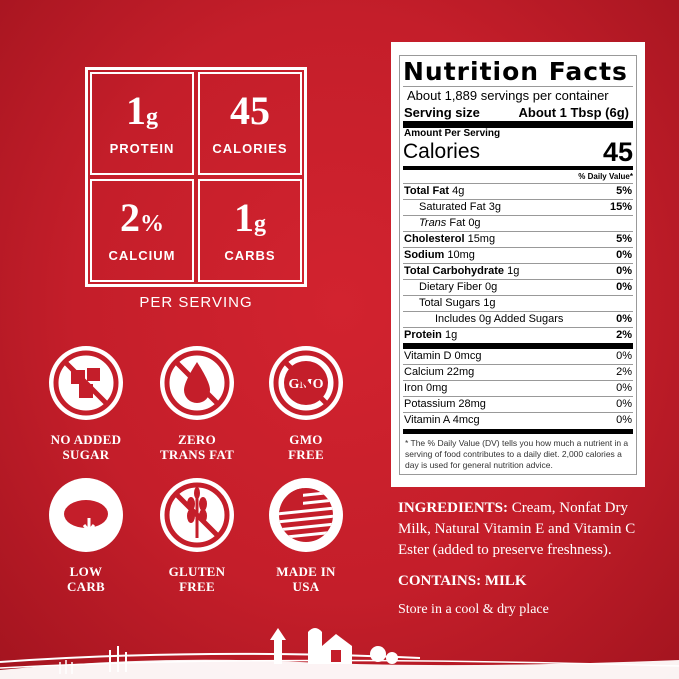 The image size is (679, 679). Describe the element at coordinates (458, 287) in the screenshot. I see `nutrient-name: Dietary Fiber 0g` at that location.